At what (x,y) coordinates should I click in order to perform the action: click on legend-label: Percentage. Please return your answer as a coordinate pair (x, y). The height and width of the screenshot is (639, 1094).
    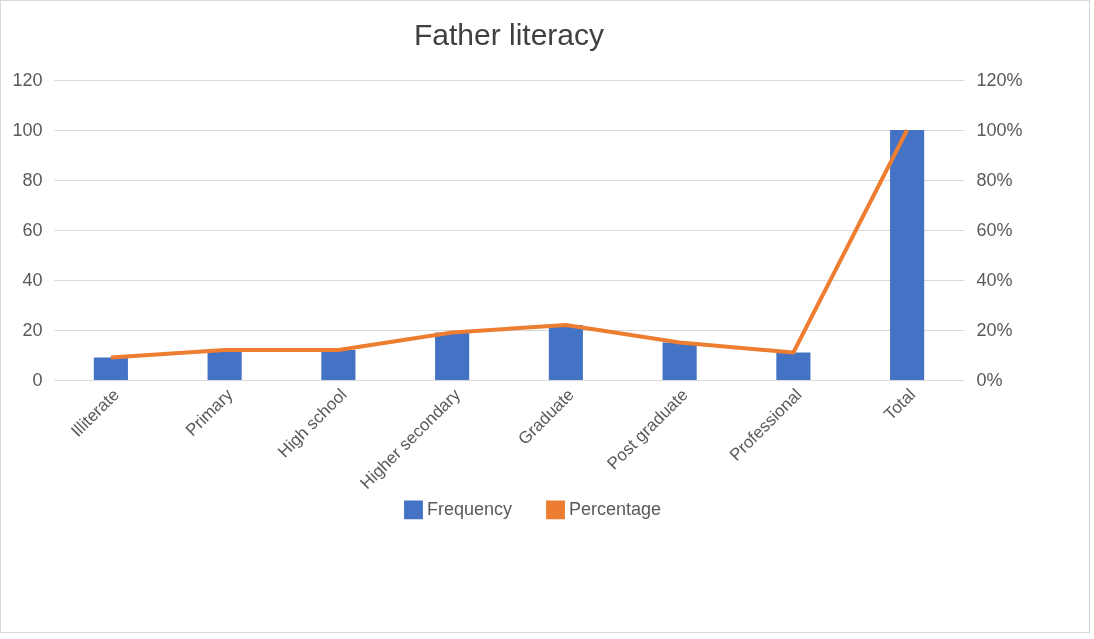
    Looking at the image, I should click on (615, 508).